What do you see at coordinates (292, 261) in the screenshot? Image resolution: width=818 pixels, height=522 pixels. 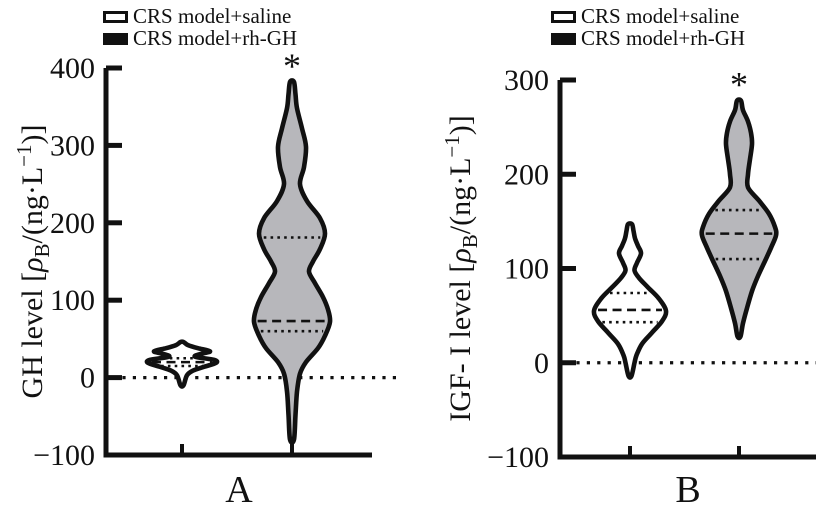 I see `violin-crs-model-rh-gh-a` at bounding box center [292, 261].